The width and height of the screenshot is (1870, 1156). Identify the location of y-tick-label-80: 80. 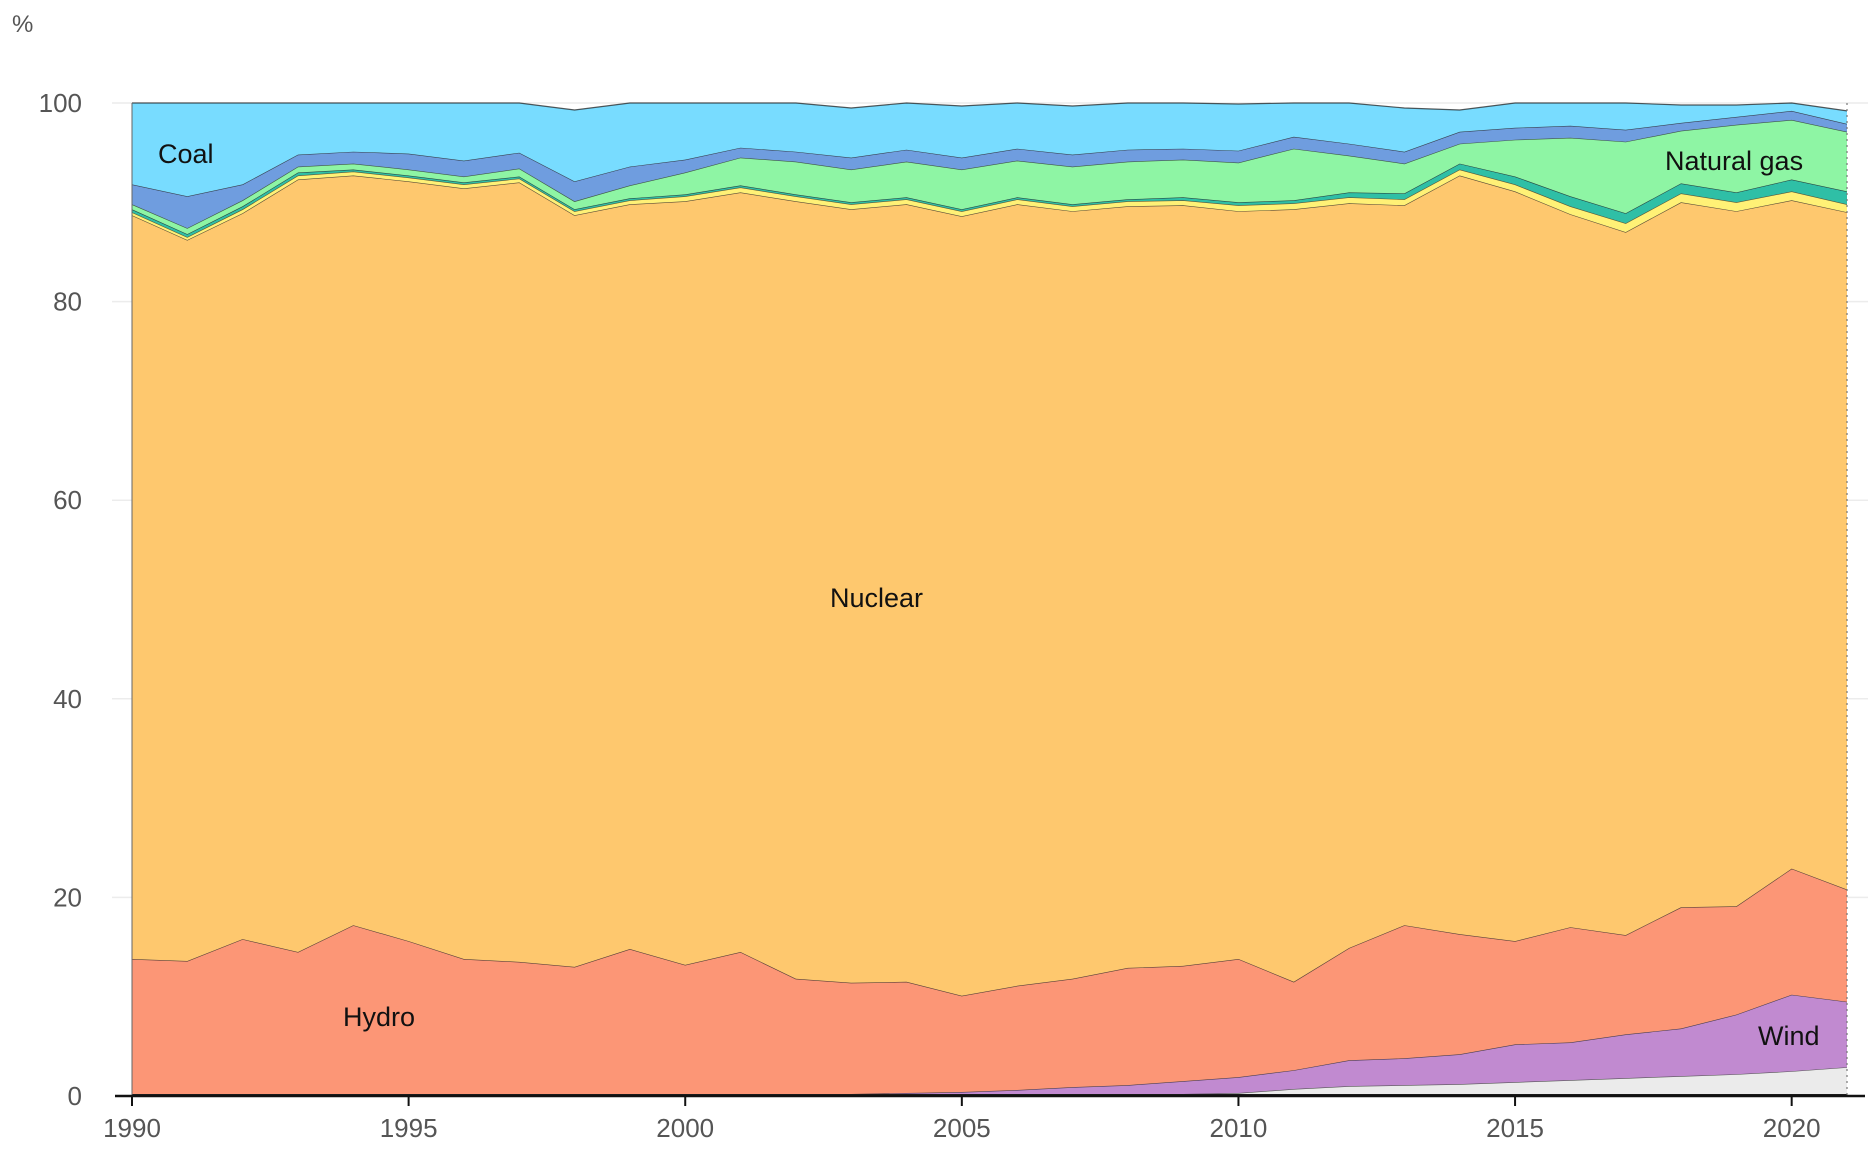
(67, 302).